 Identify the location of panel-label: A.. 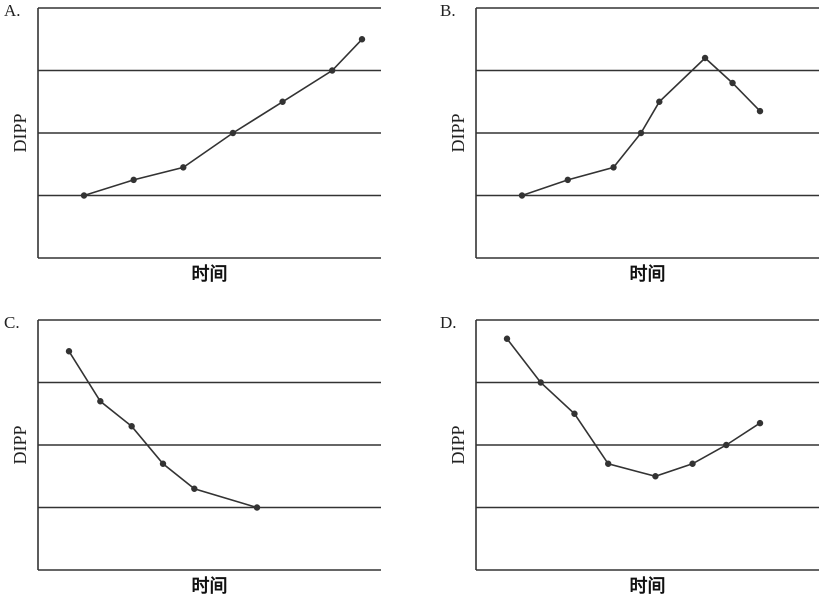
(12, 10).